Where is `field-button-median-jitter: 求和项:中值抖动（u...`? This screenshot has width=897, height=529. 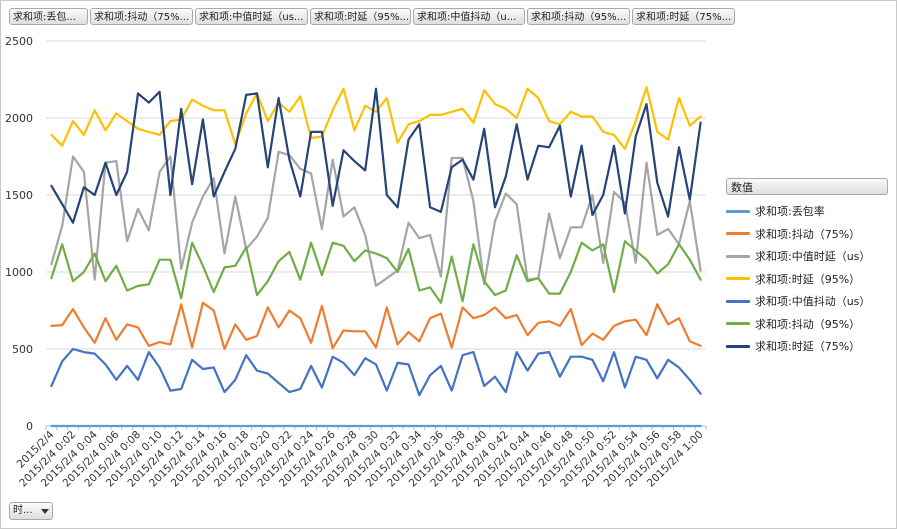
field-button-median-jitter: 求和项:中值抖动（u... is located at coordinates (469, 16).